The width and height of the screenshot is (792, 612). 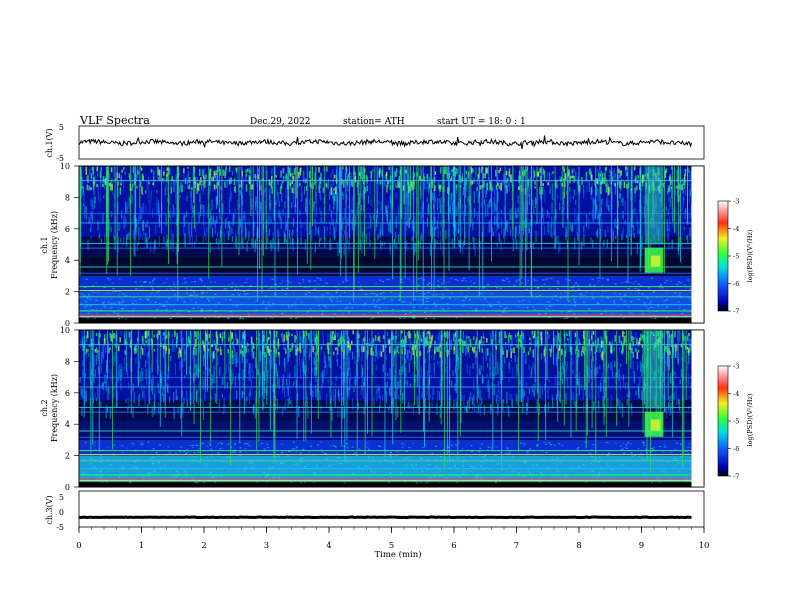 I want to click on x-axis-label: Time (min), so click(x=397, y=554).